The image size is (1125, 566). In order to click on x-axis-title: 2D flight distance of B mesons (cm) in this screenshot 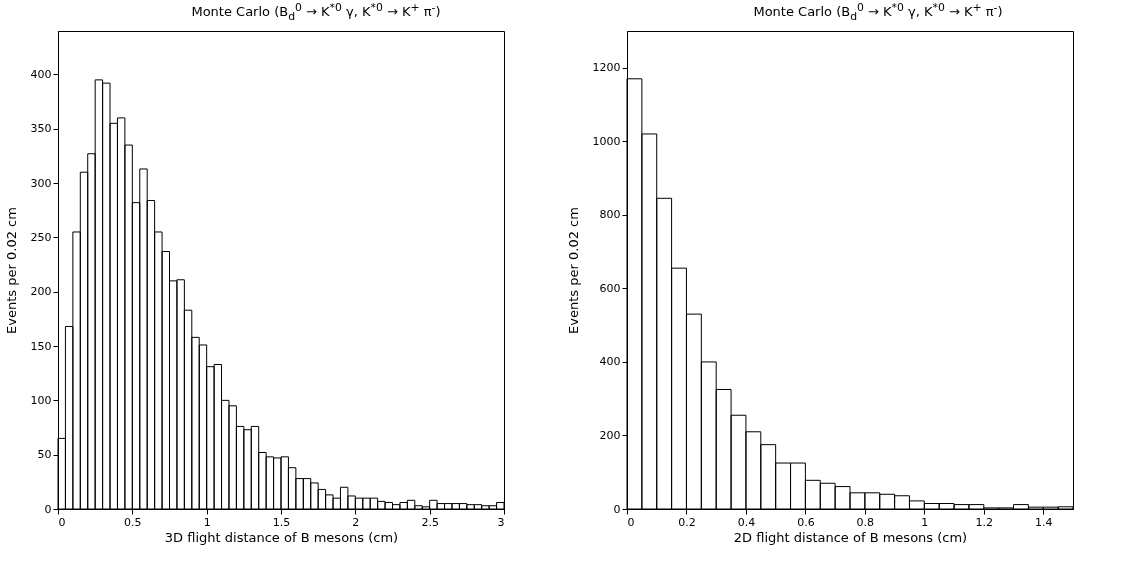, I will do `click(850, 537)`.